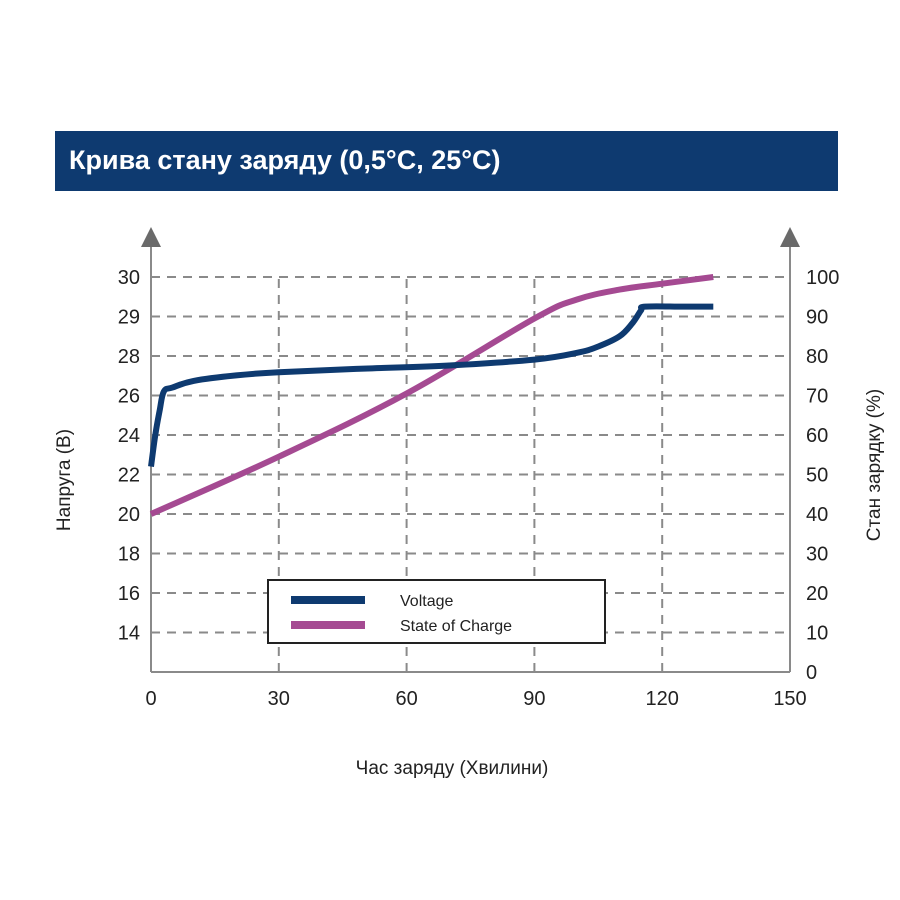 This screenshot has width=900, height=900. Describe the element at coordinates (874, 465) in the screenshot. I see `y-right-axis-label: Стан зарядку (%)` at that location.